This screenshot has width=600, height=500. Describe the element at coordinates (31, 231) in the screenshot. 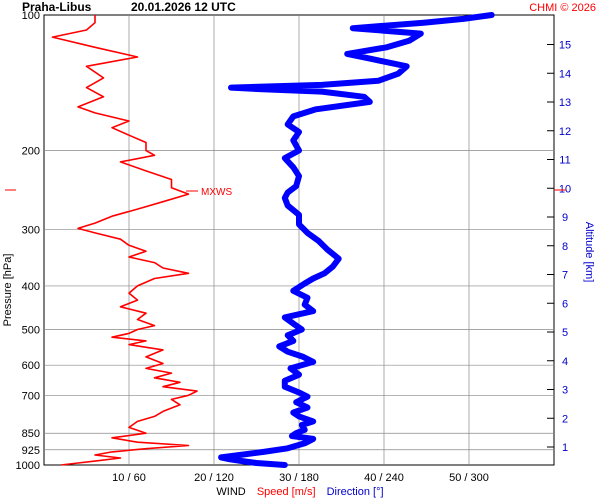

I see `pressure-tick-label: 300` at that location.